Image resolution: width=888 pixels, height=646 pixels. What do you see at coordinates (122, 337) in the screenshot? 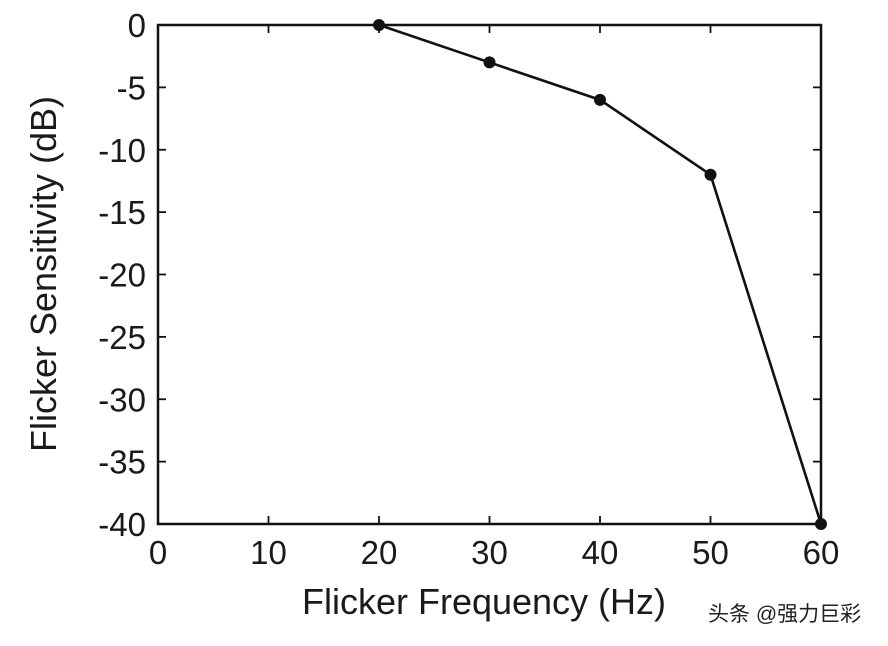
I see `y-tick-label: -25` at bounding box center [122, 337].